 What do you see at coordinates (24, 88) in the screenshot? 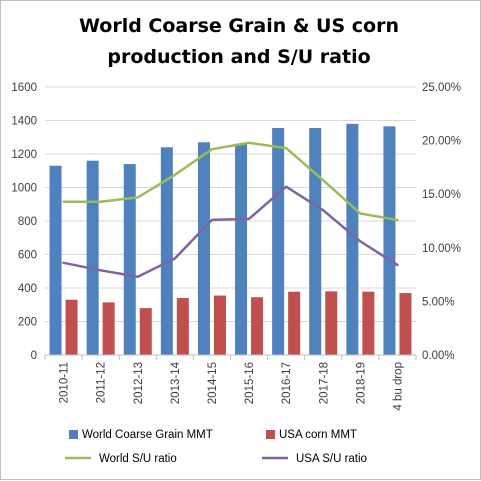
I see `y-left-tick-label: 1600` at bounding box center [24, 88].